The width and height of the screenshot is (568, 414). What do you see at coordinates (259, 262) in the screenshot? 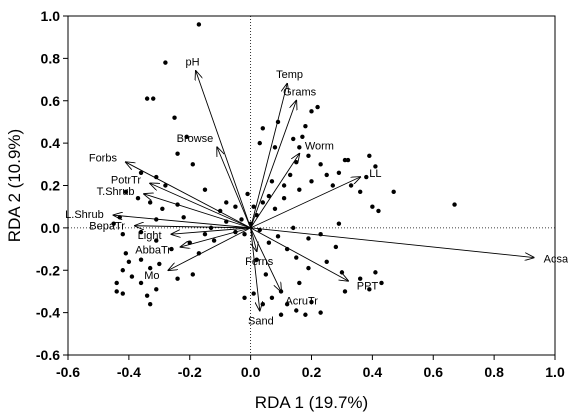
I see `vector-label: Ferns` at bounding box center [259, 262].